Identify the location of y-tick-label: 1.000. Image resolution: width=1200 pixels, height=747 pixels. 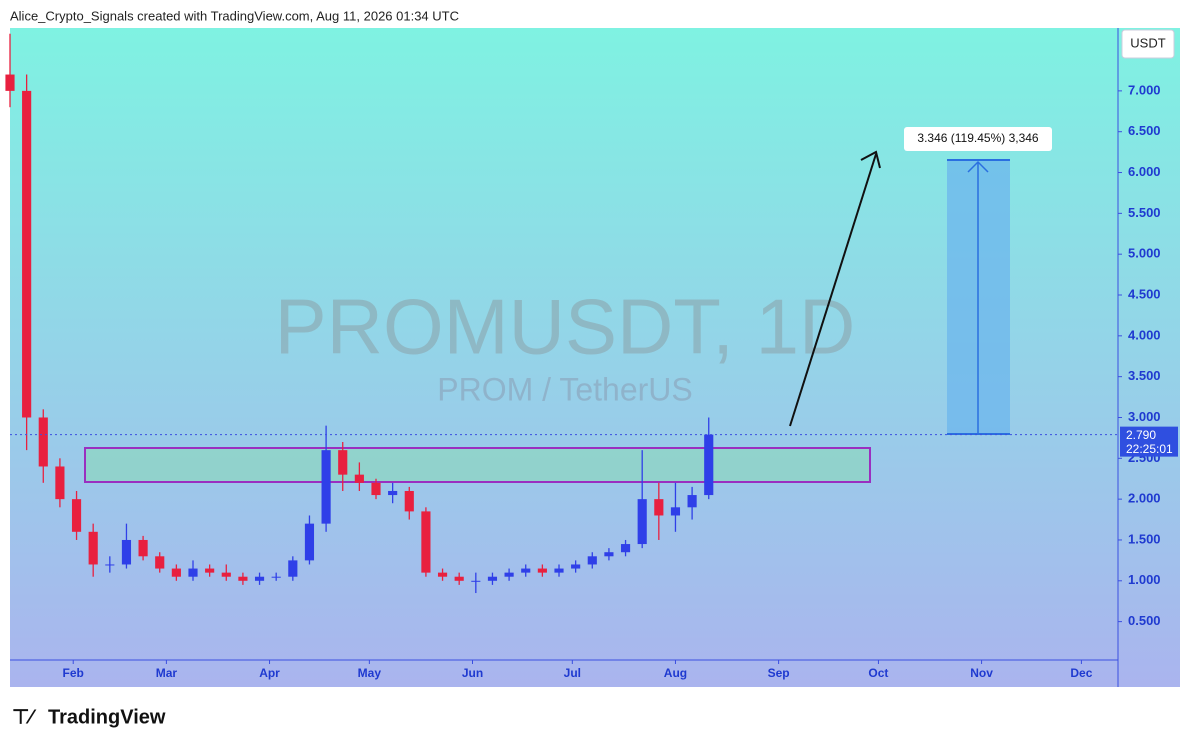
(1144, 579).